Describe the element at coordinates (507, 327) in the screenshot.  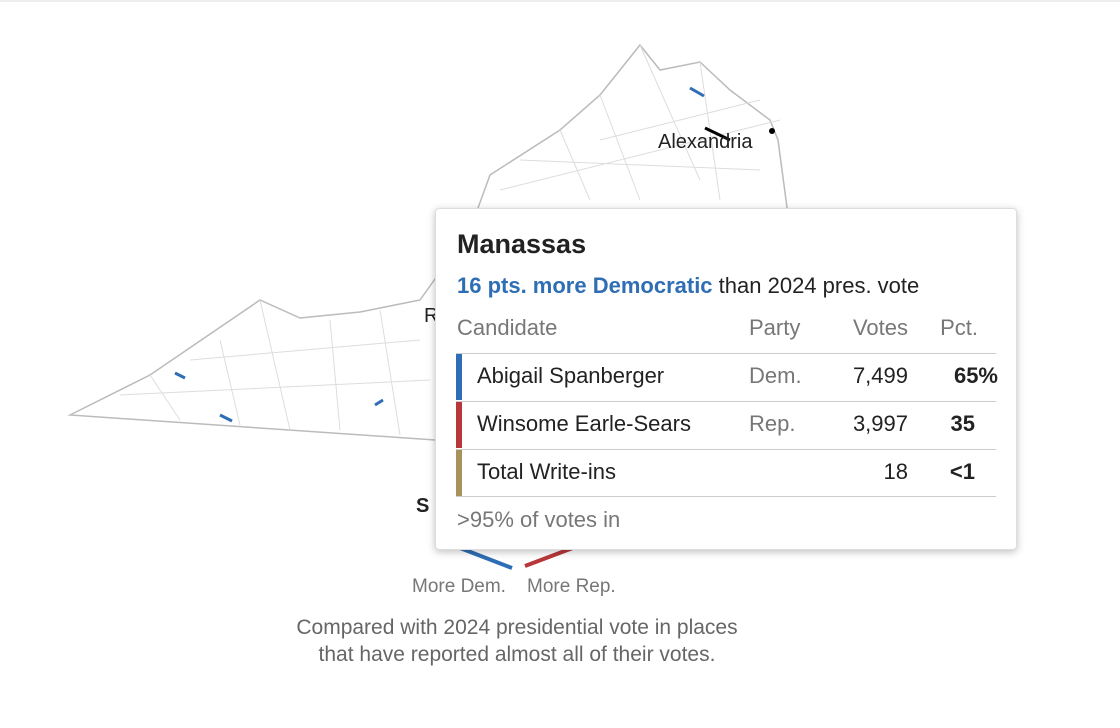
I see `column-header: Candidate` at that location.